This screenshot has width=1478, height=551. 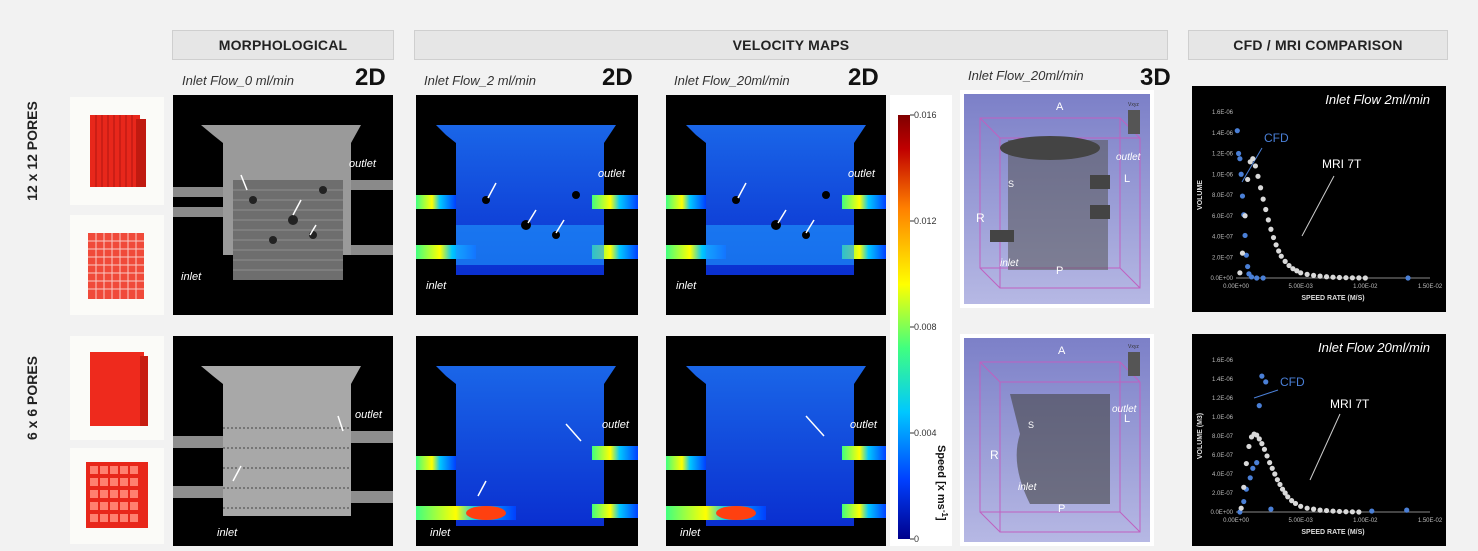 What do you see at coordinates (1223, 196) in the screenshot?
I see `y-tick-label: 8.0E-07` at bounding box center [1223, 196].